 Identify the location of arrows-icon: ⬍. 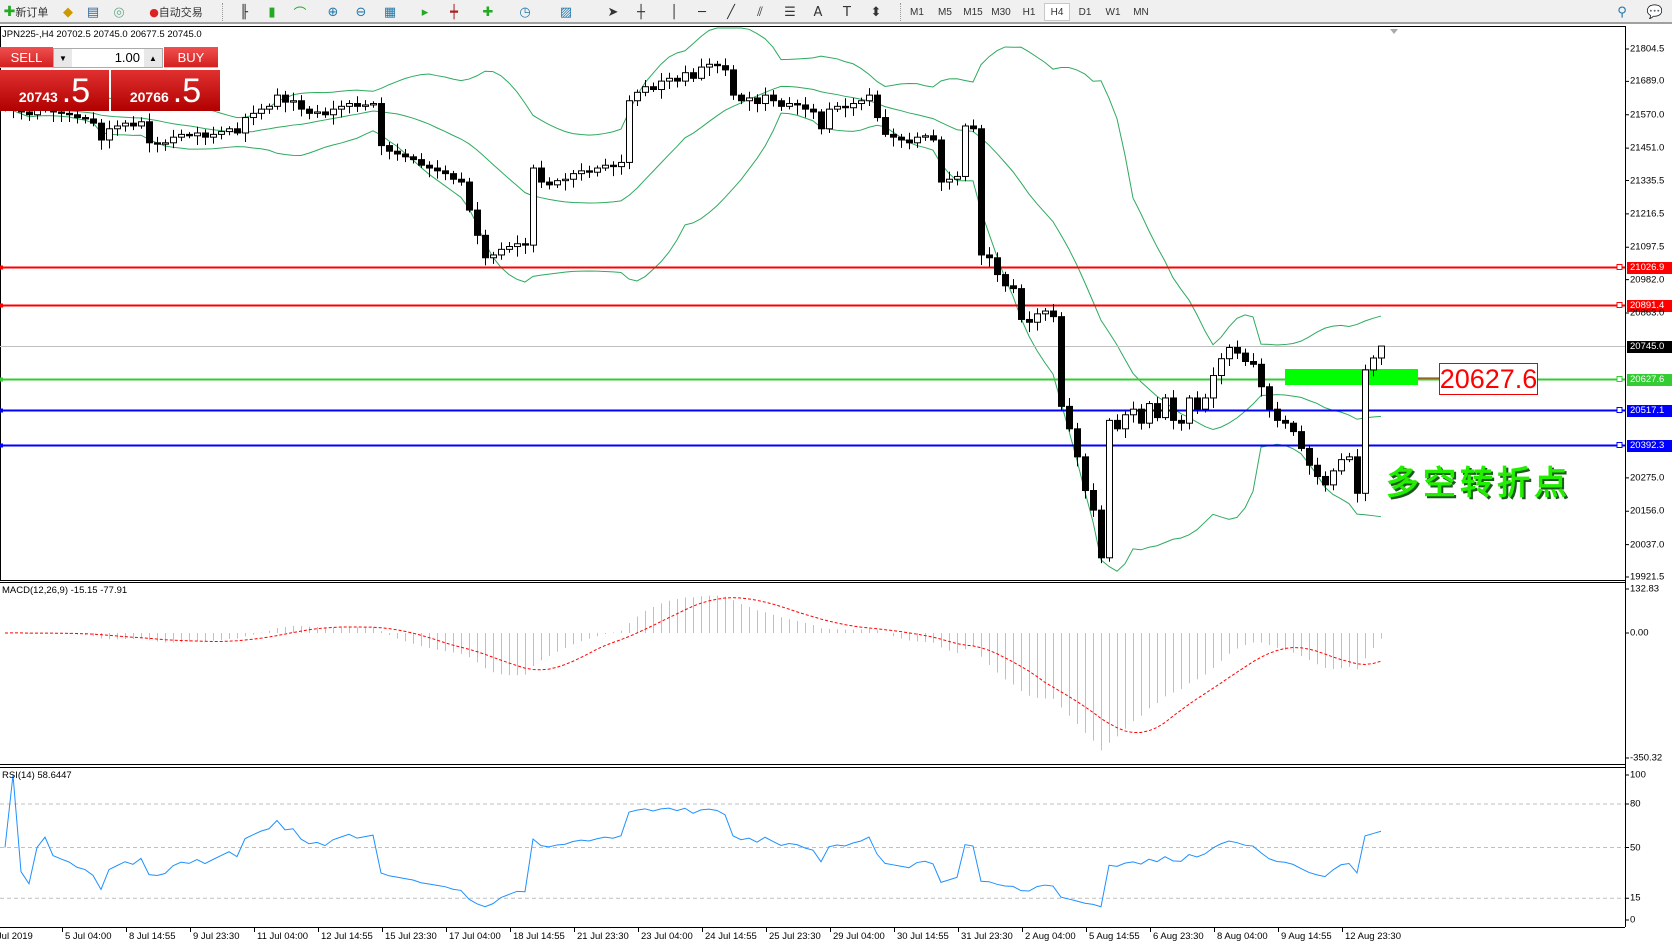
(876, 12).